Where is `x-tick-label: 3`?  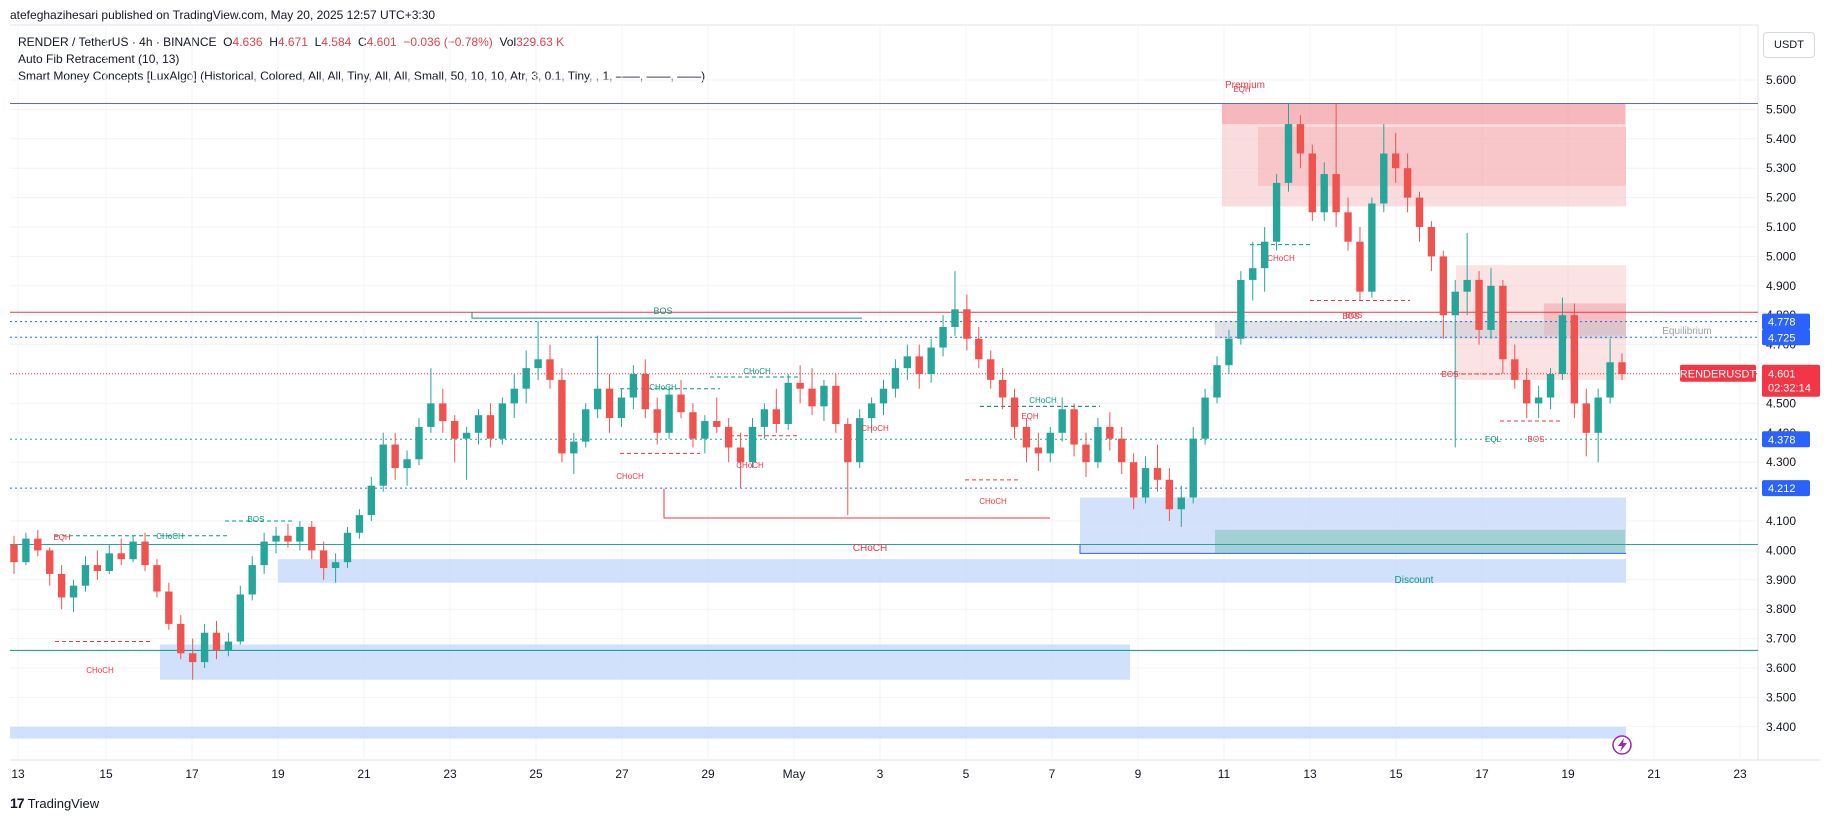
x-tick-label: 3 is located at coordinates (880, 774).